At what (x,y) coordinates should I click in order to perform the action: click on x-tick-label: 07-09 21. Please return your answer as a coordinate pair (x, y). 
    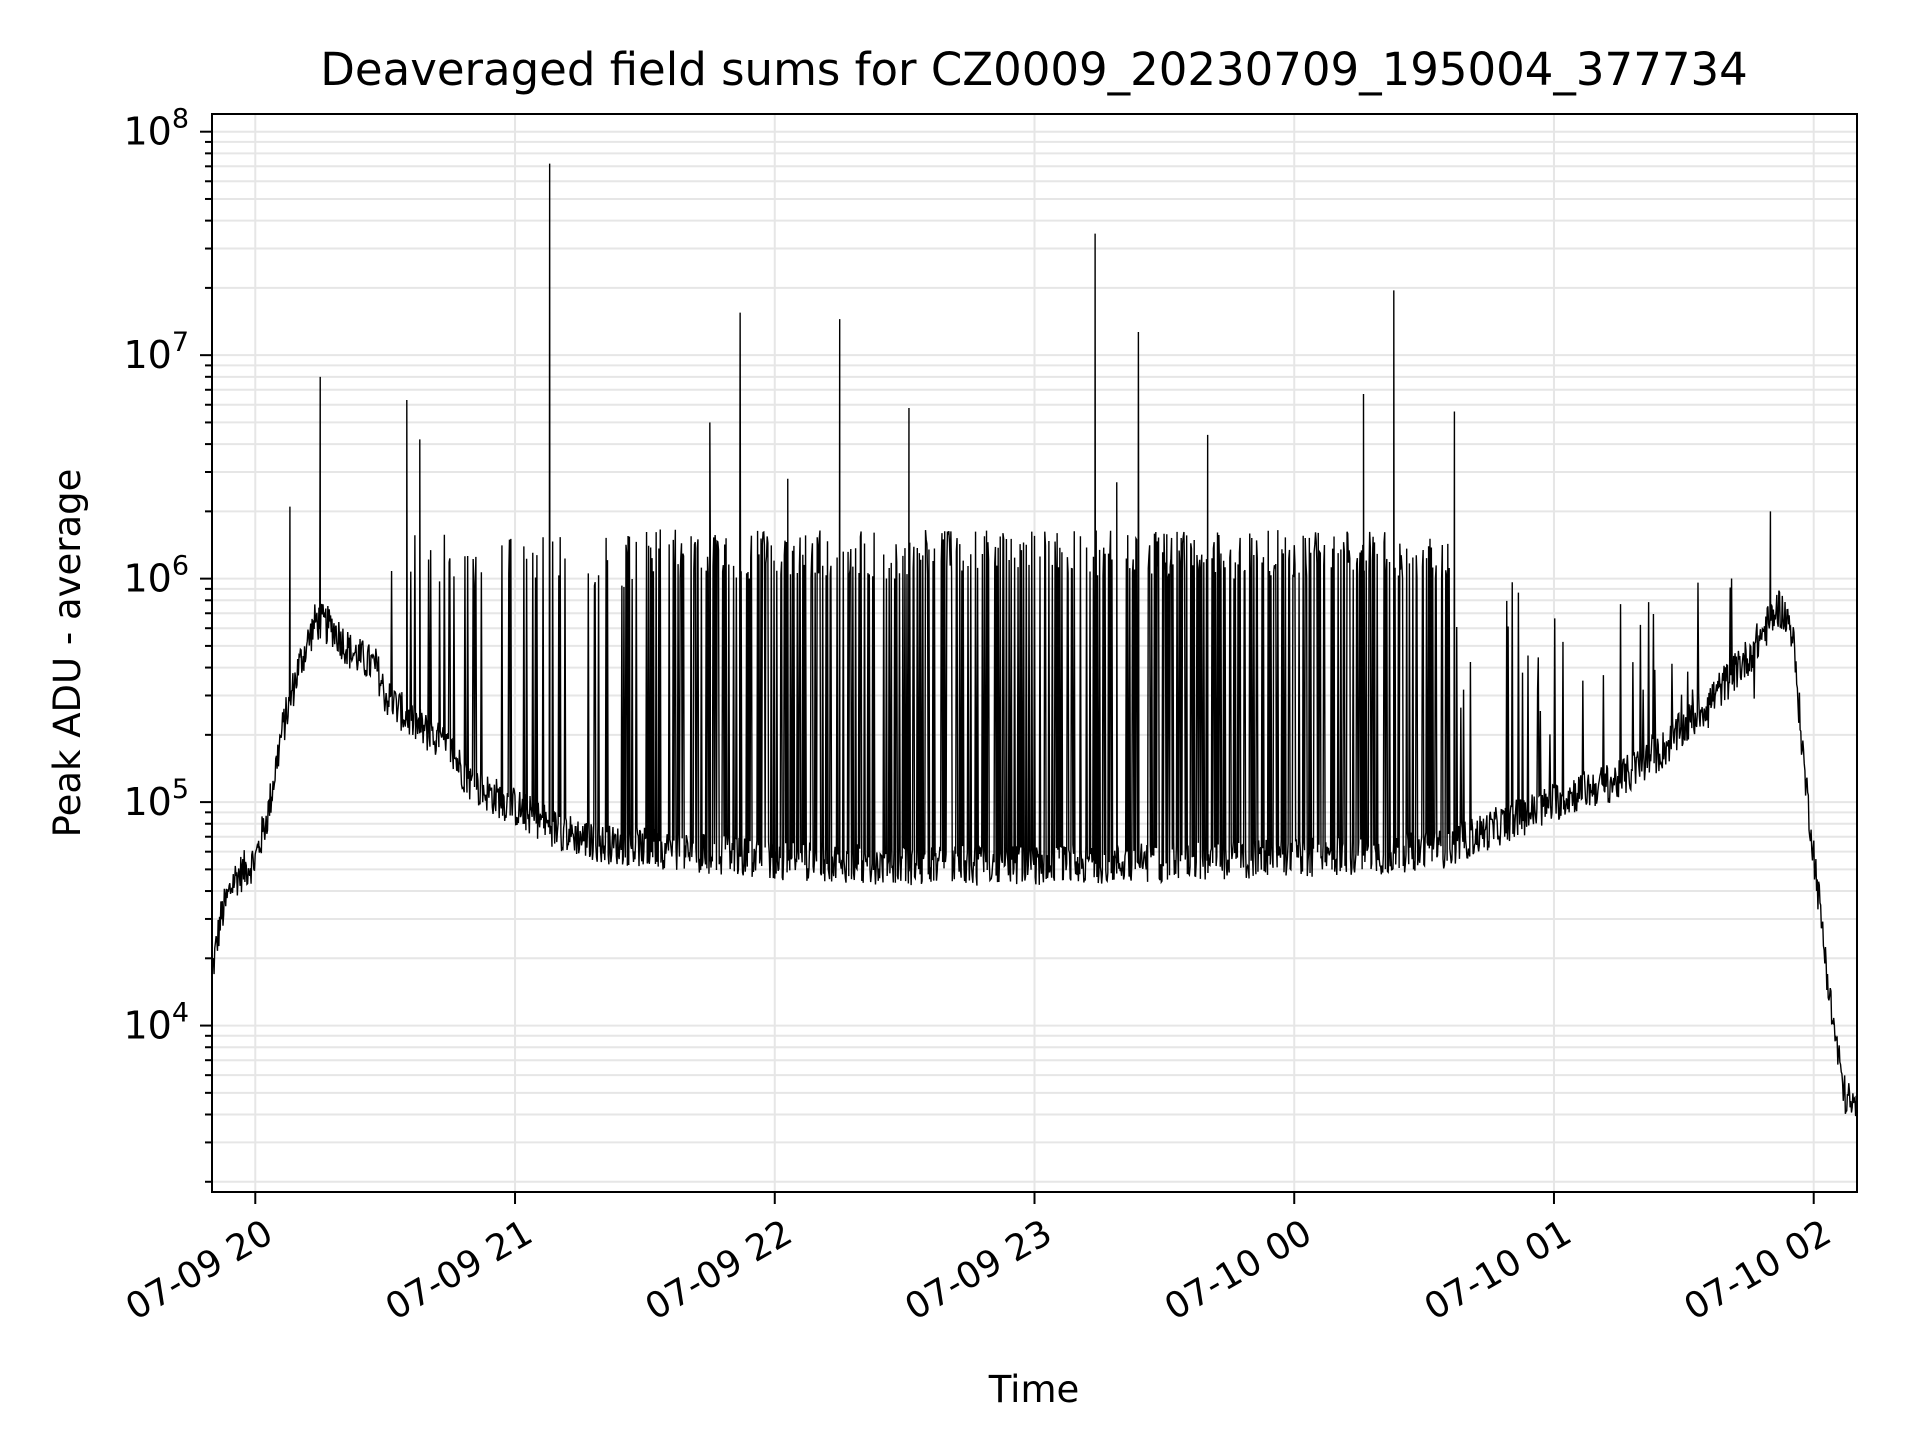
    Looking at the image, I should click on (459, 1270).